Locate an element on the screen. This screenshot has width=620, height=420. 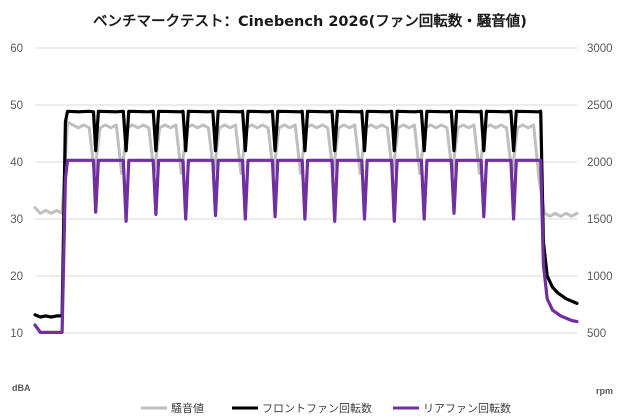
right-axis-ticks: 500 1000 1500 2000 2500 3000 is located at coordinates (600, 191).